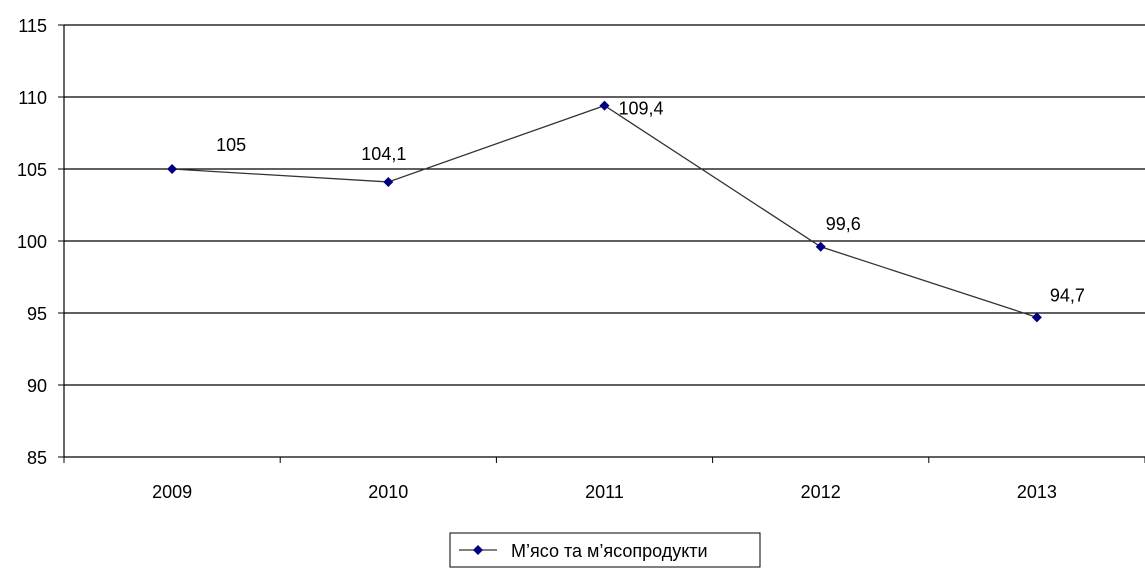 This screenshot has height=573, width=1145. I want to click on y-tick-label: 110, so click(32, 98).